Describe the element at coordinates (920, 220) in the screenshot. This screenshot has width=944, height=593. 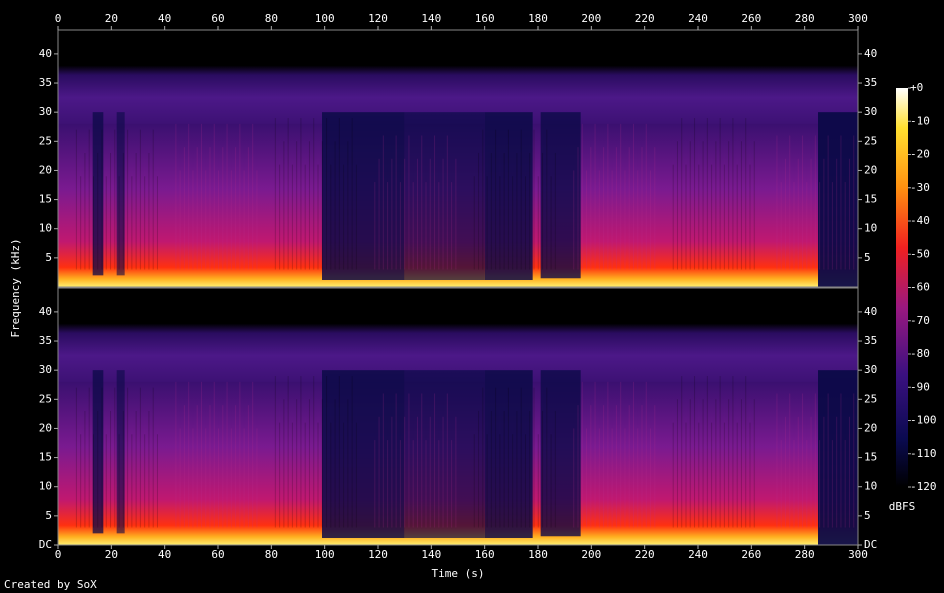
I see `colorbar-tick-label: -40` at that location.